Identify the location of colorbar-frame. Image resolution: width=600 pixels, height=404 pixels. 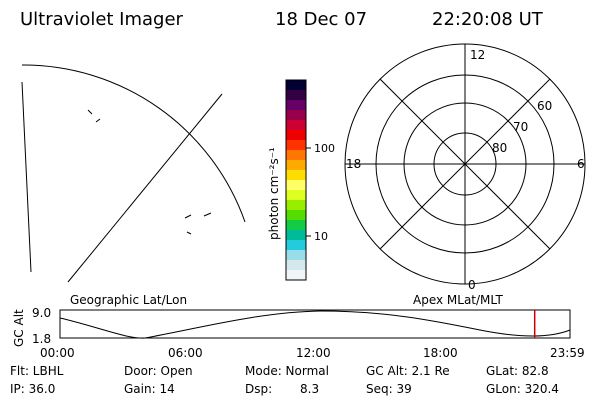
(296, 180).